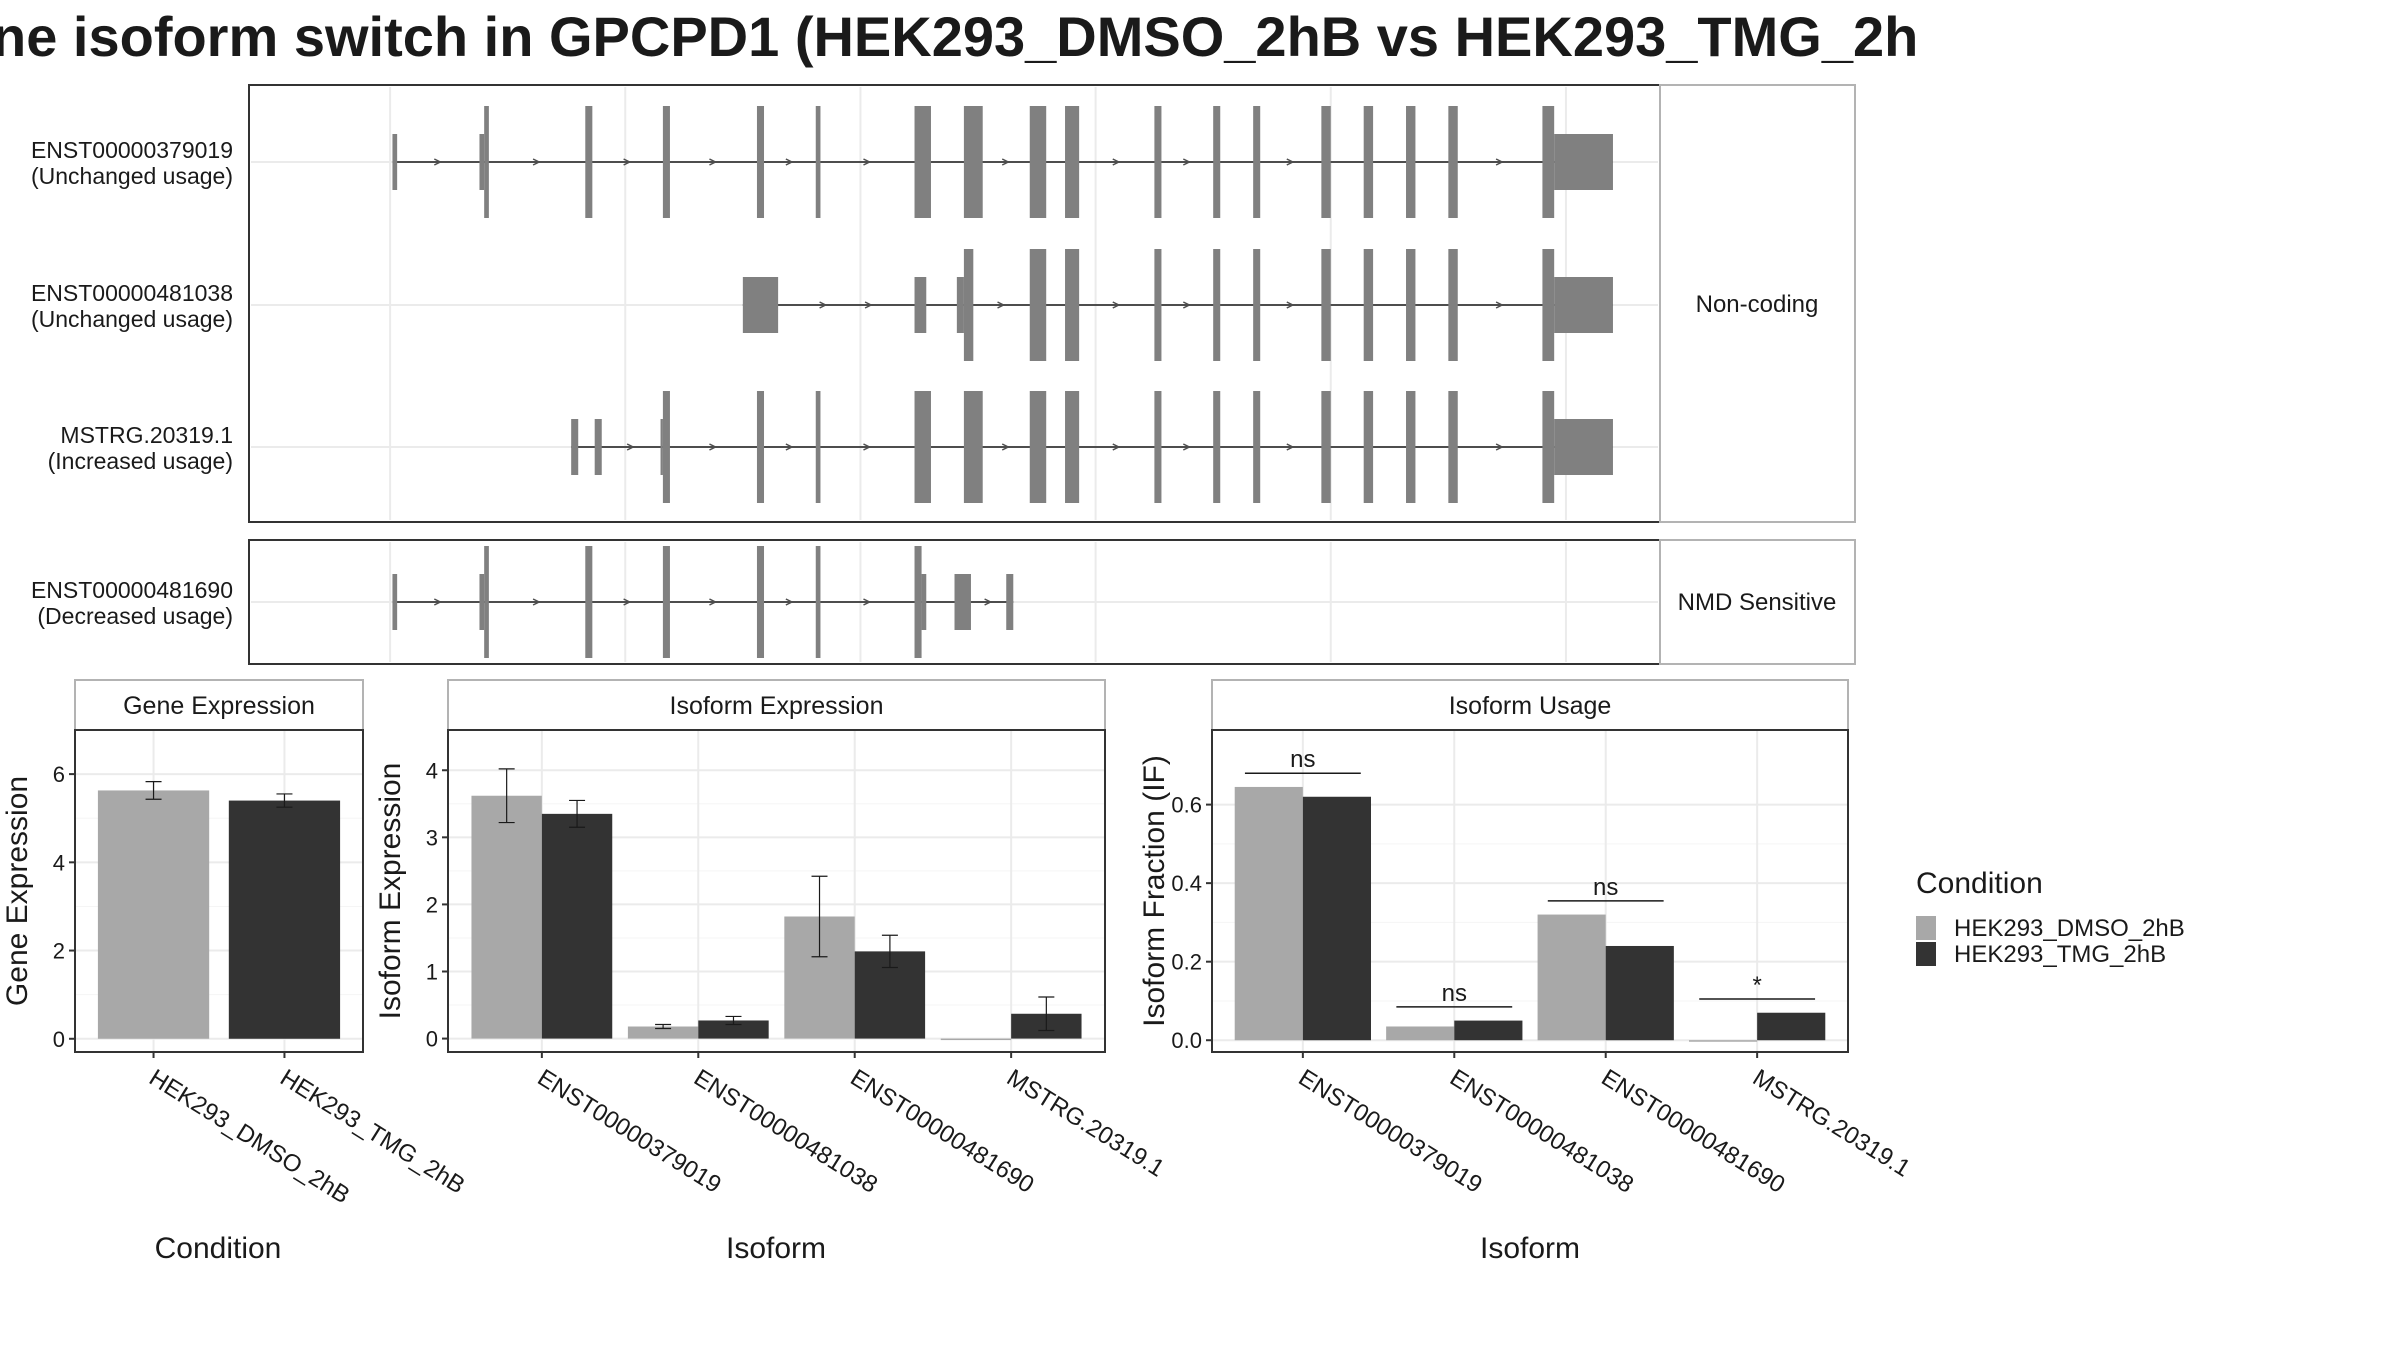 This screenshot has height=1350, width=2400. What do you see at coordinates (1979, 883) in the screenshot?
I see `legend-title: Condition` at bounding box center [1979, 883].